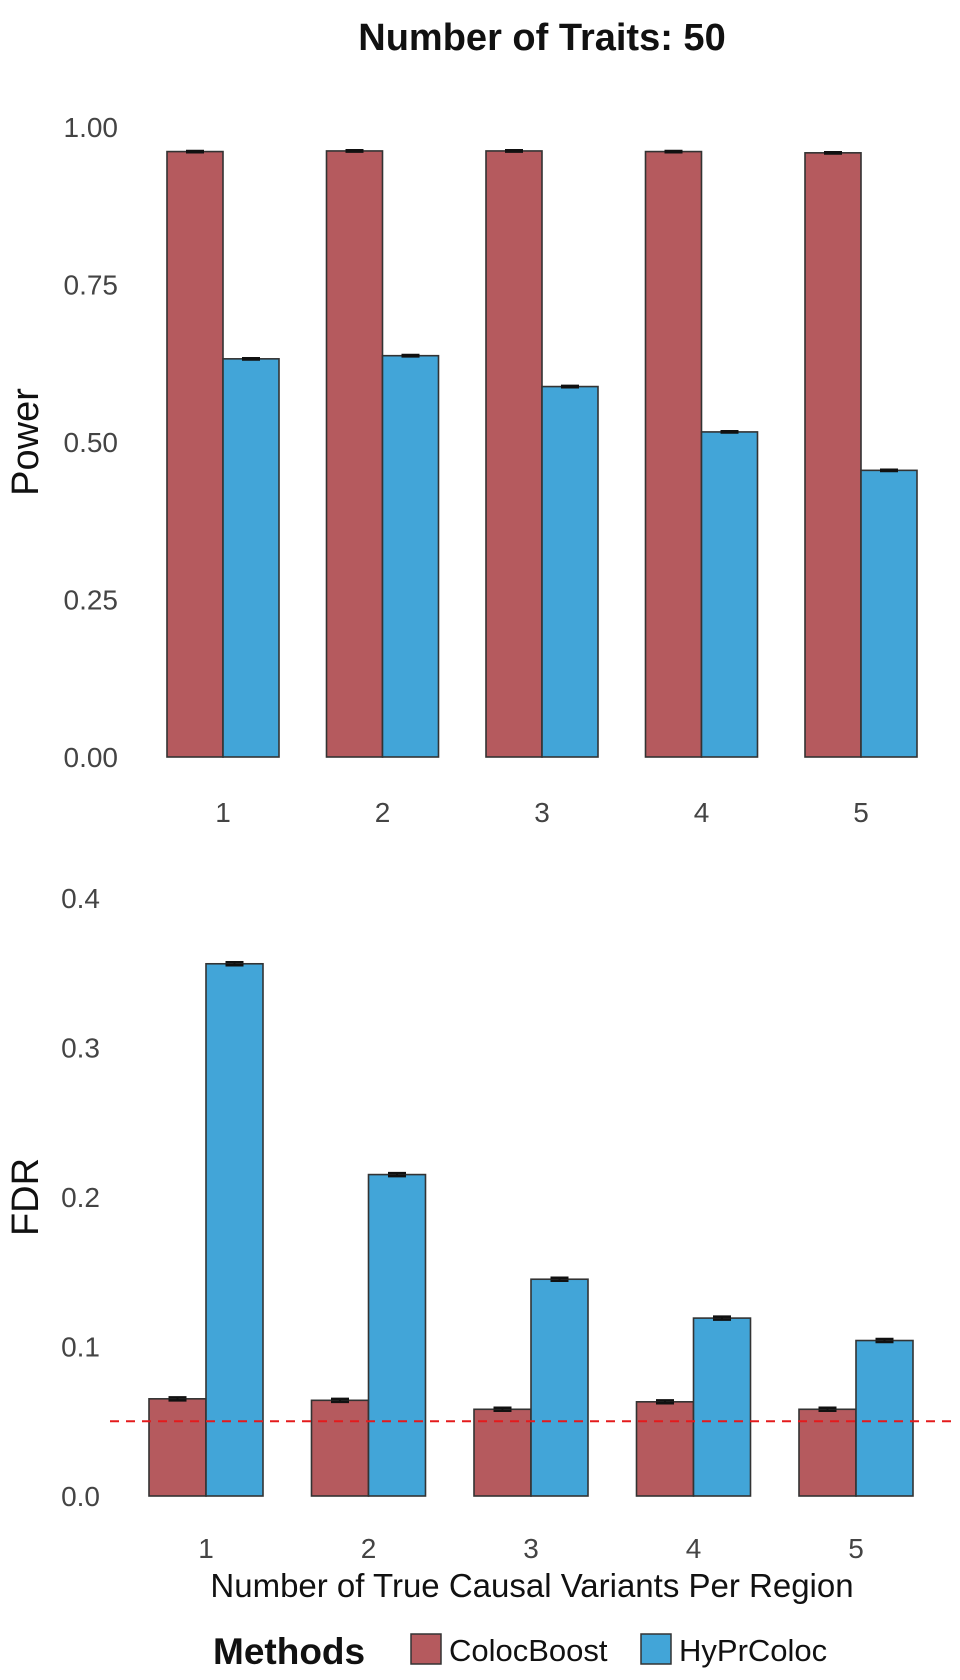 The image size is (960, 1680). What do you see at coordinates (702, 812) in the screenshot?
I see `power-x-tick-label: 4` at bounding box center [702, 812].